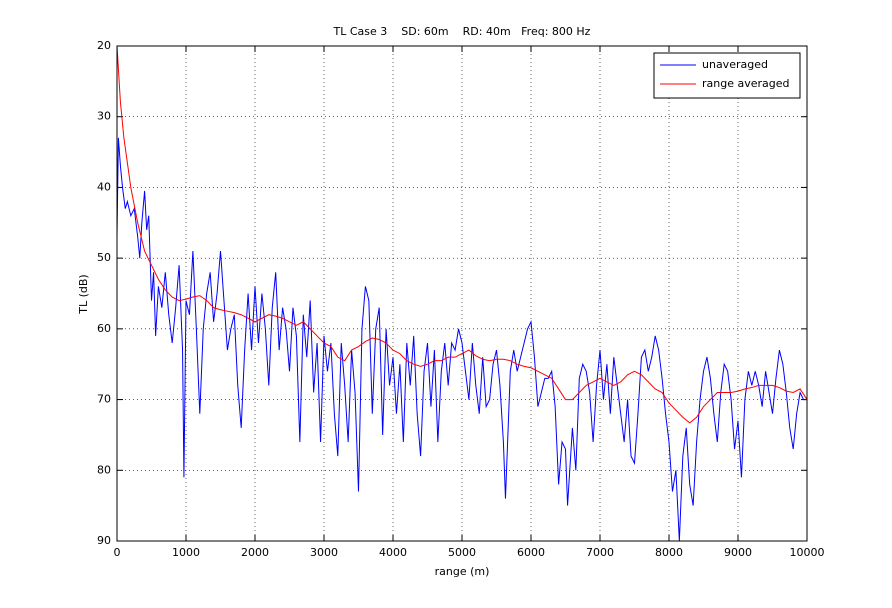 Image resolution: width=892 pixels, height=608 pixels. Describe the element at coordinates (735, 64) in the screenshot. I see `legend-label: unaveraged` at that location.